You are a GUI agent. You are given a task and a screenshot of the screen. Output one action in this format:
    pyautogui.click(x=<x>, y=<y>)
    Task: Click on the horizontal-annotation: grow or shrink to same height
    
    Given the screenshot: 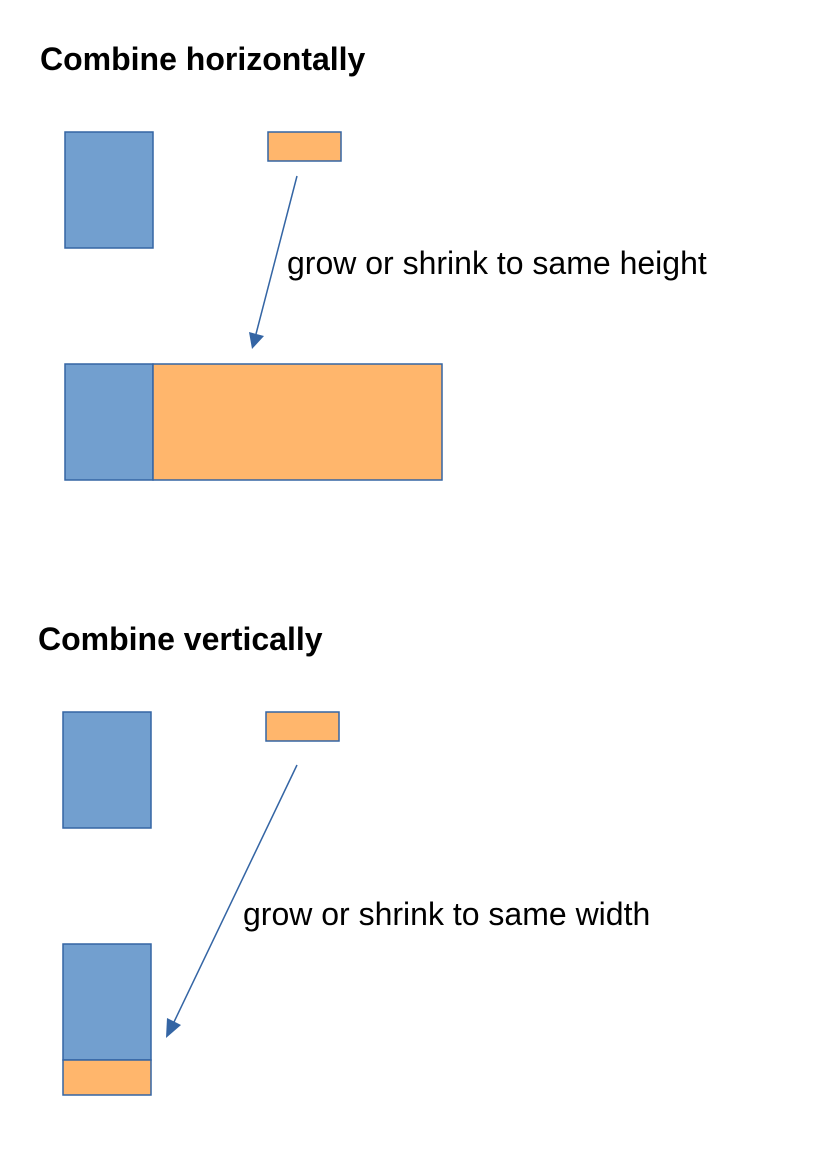 What is the action you would take?
    pyautogui.click(x=497, y=263)
    